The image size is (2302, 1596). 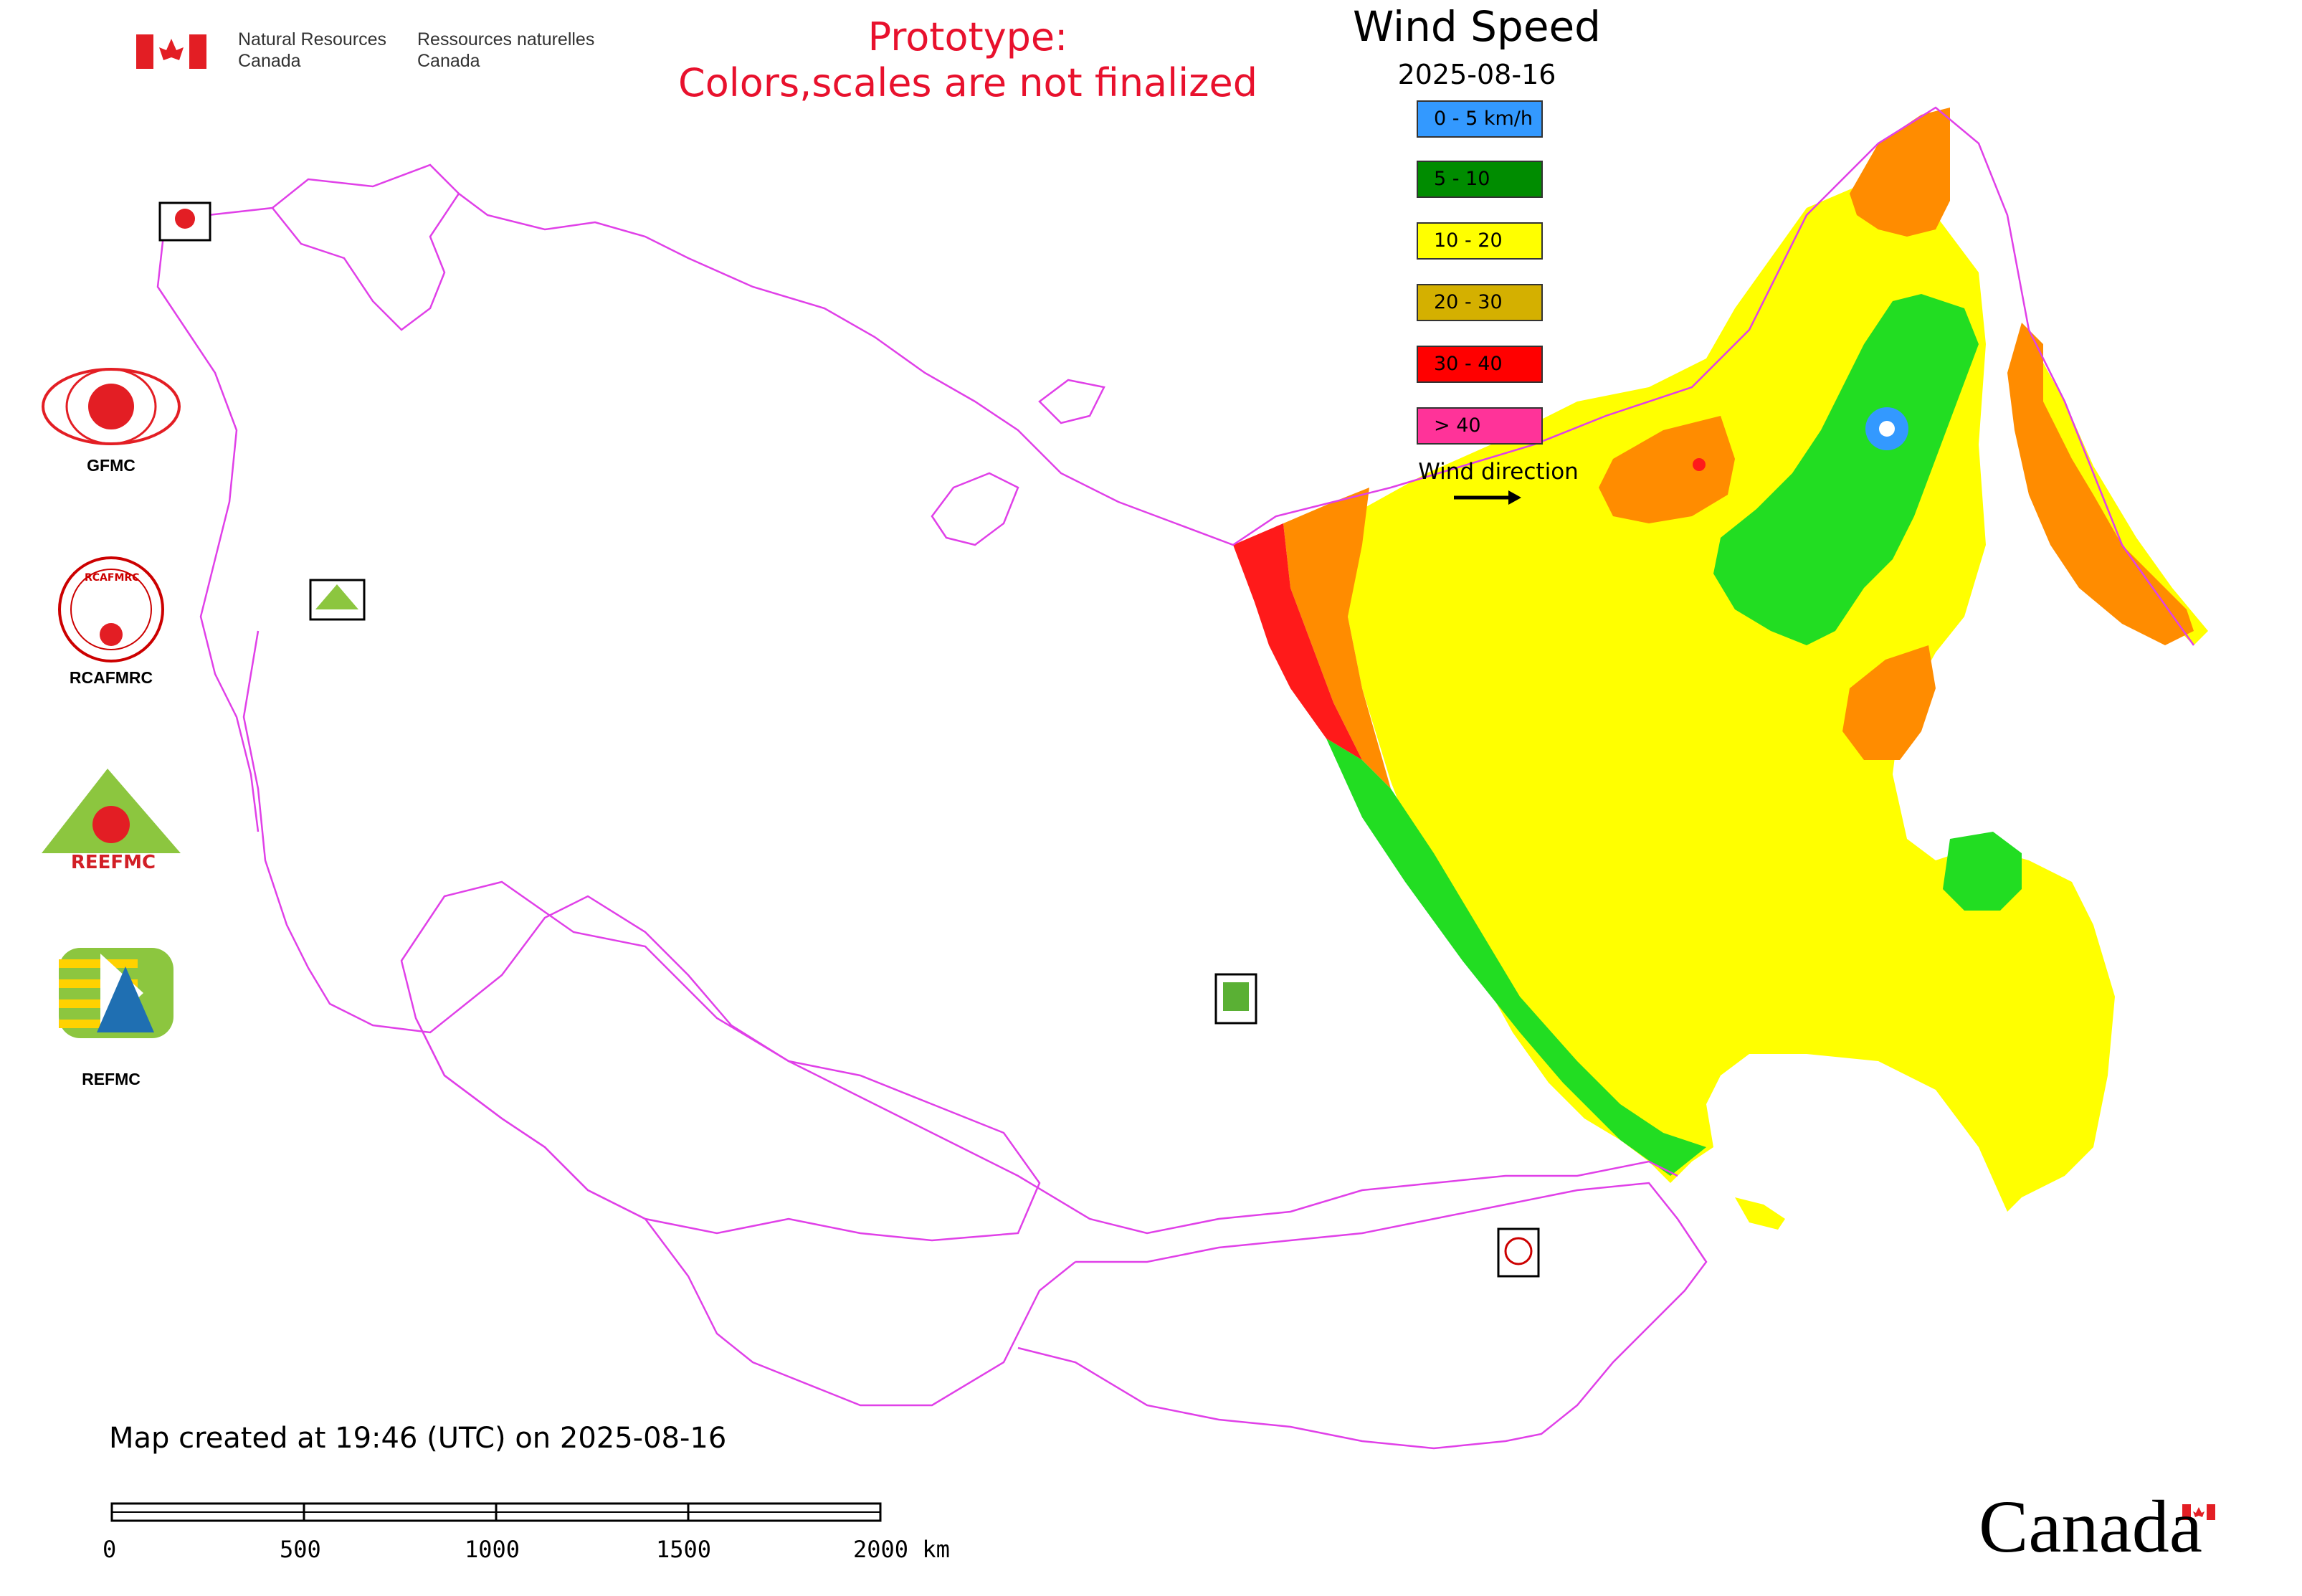 I want to click on nrcan-french: Ressources naturelles Canada, so click(x=506, y=50).